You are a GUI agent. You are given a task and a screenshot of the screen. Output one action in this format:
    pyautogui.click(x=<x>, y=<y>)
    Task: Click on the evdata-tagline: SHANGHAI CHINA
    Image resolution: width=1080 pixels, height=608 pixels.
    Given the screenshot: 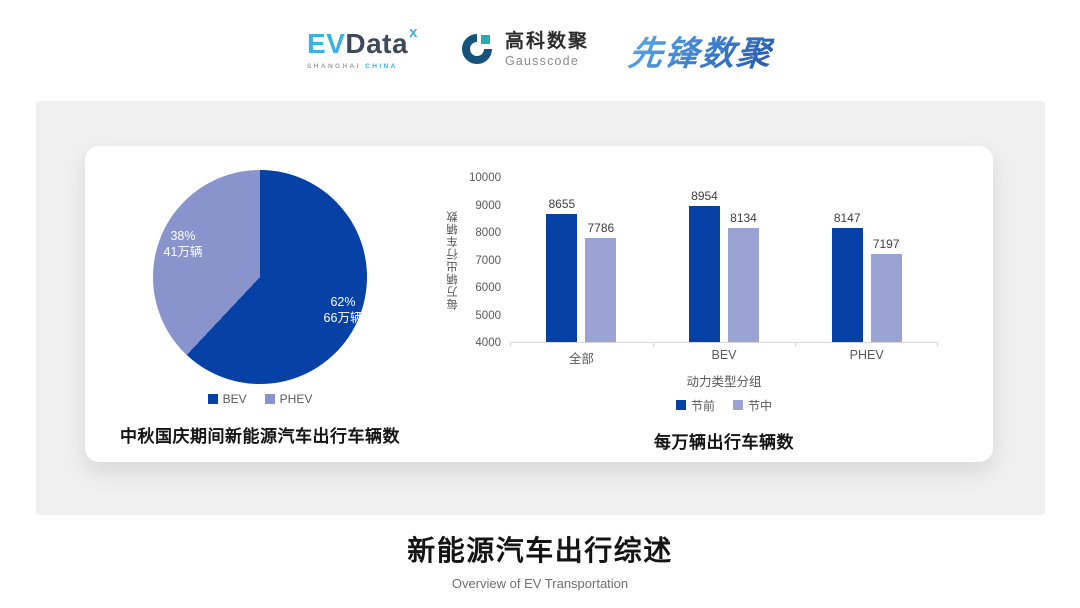 What is the action you would take?
    pyautogui.click(x=352, y=66)
    